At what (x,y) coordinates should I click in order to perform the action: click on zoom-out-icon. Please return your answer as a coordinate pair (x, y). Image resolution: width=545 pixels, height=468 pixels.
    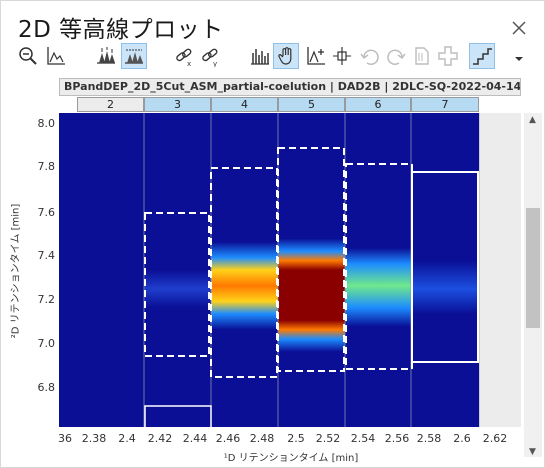
    Looking at the image, I should click on (28, 56).